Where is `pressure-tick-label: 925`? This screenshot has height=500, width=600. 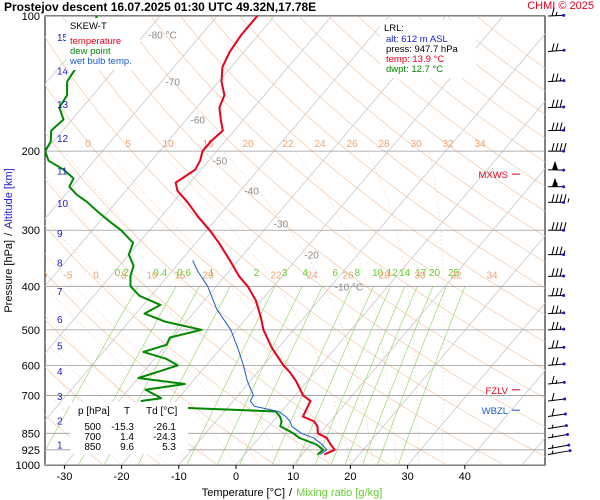
pressure-tick-label: 925 is located at coordinates (31, 451).